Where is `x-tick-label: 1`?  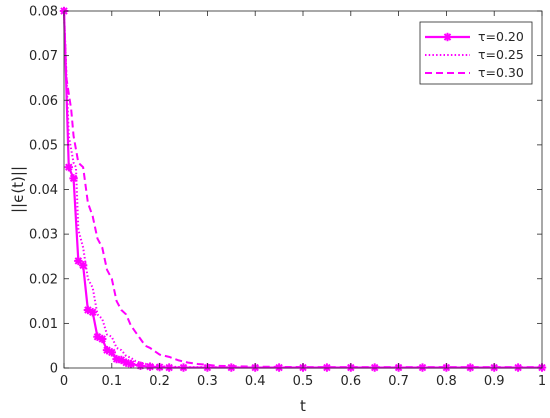 x-tick-label: 1 is located at coordinates (542, 381).